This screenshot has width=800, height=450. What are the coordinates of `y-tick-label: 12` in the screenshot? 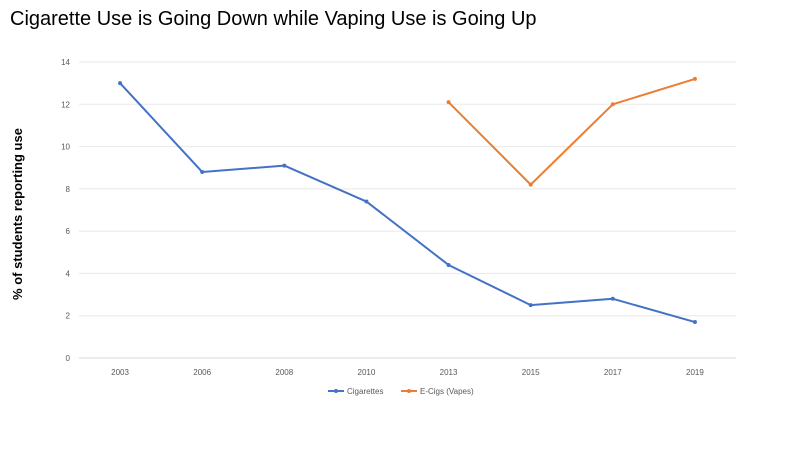 It's located at (65, 104).